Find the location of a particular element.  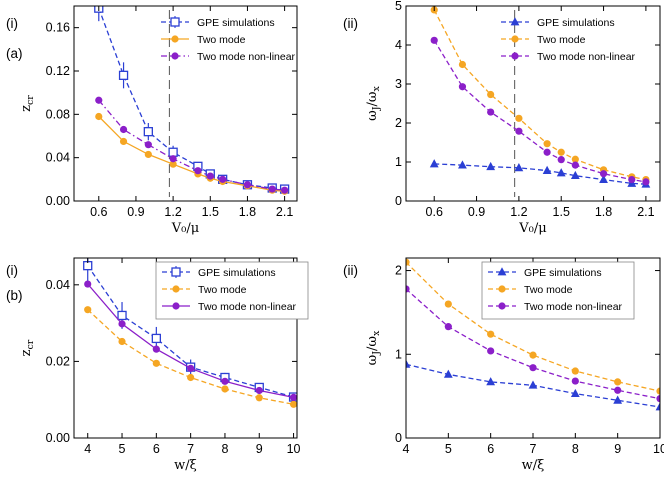

x-axis-label: w/ξ is located at coordinates (185, 465).